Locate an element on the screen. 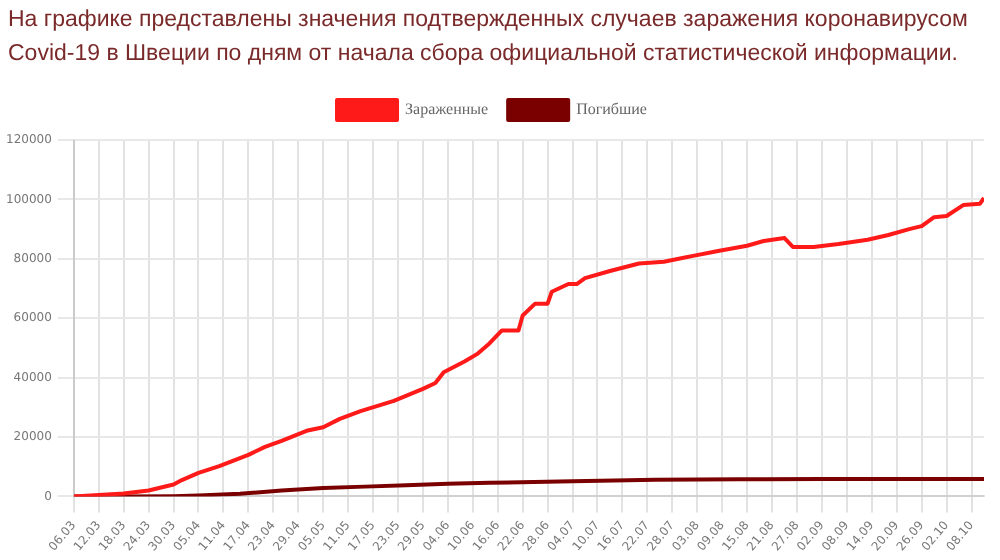 The image size is (1000, 560). legend-label: Зараженные is located at coordinates (447, 109).